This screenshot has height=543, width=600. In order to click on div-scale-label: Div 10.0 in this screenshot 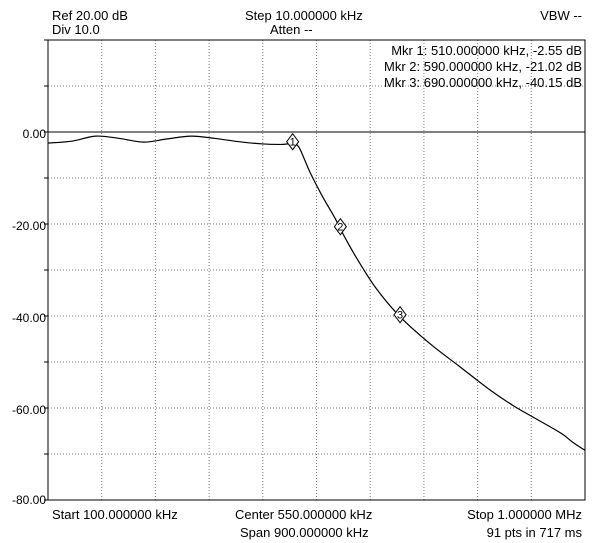, I will do `click(76, 29)`.